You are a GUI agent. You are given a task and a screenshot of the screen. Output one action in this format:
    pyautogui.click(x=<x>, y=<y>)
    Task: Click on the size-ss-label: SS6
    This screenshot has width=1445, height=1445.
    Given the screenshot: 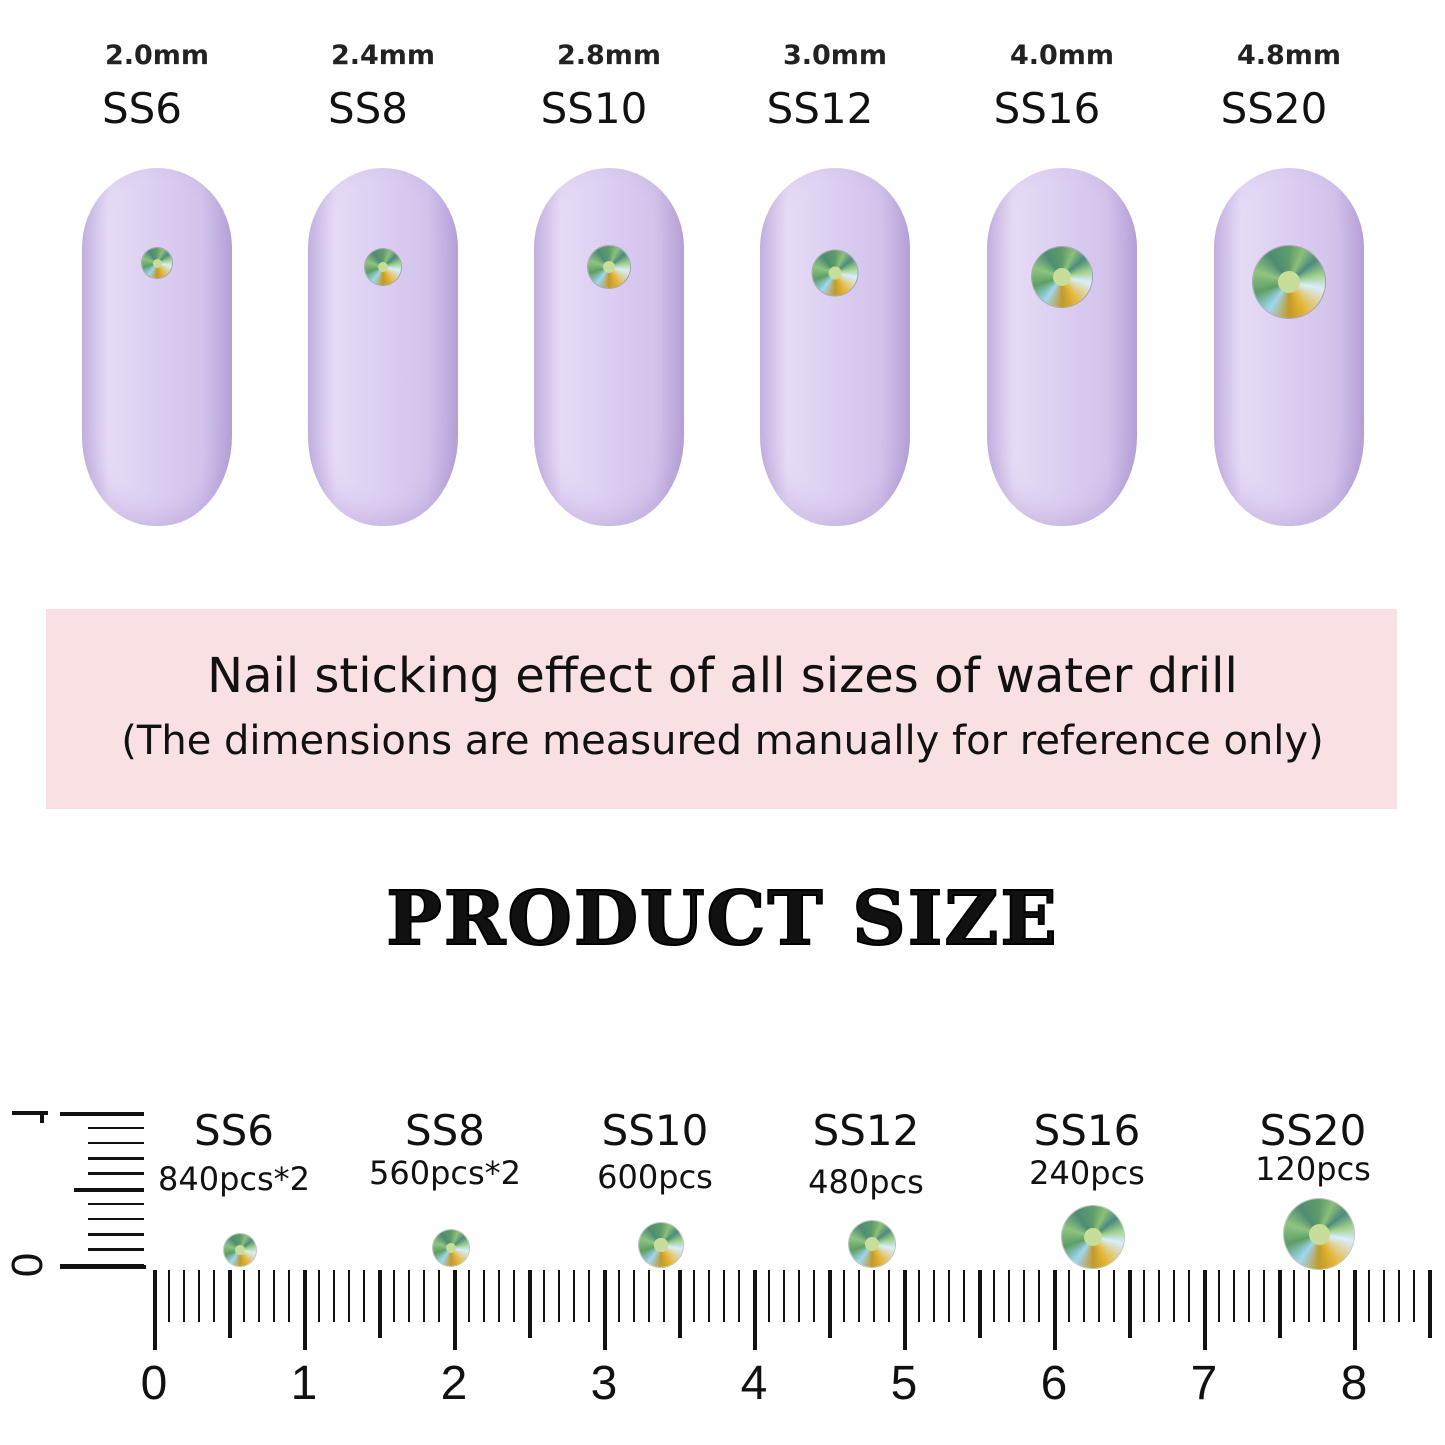 What is the action you would take?
    pyautogui.click(x=142, y=108)
    